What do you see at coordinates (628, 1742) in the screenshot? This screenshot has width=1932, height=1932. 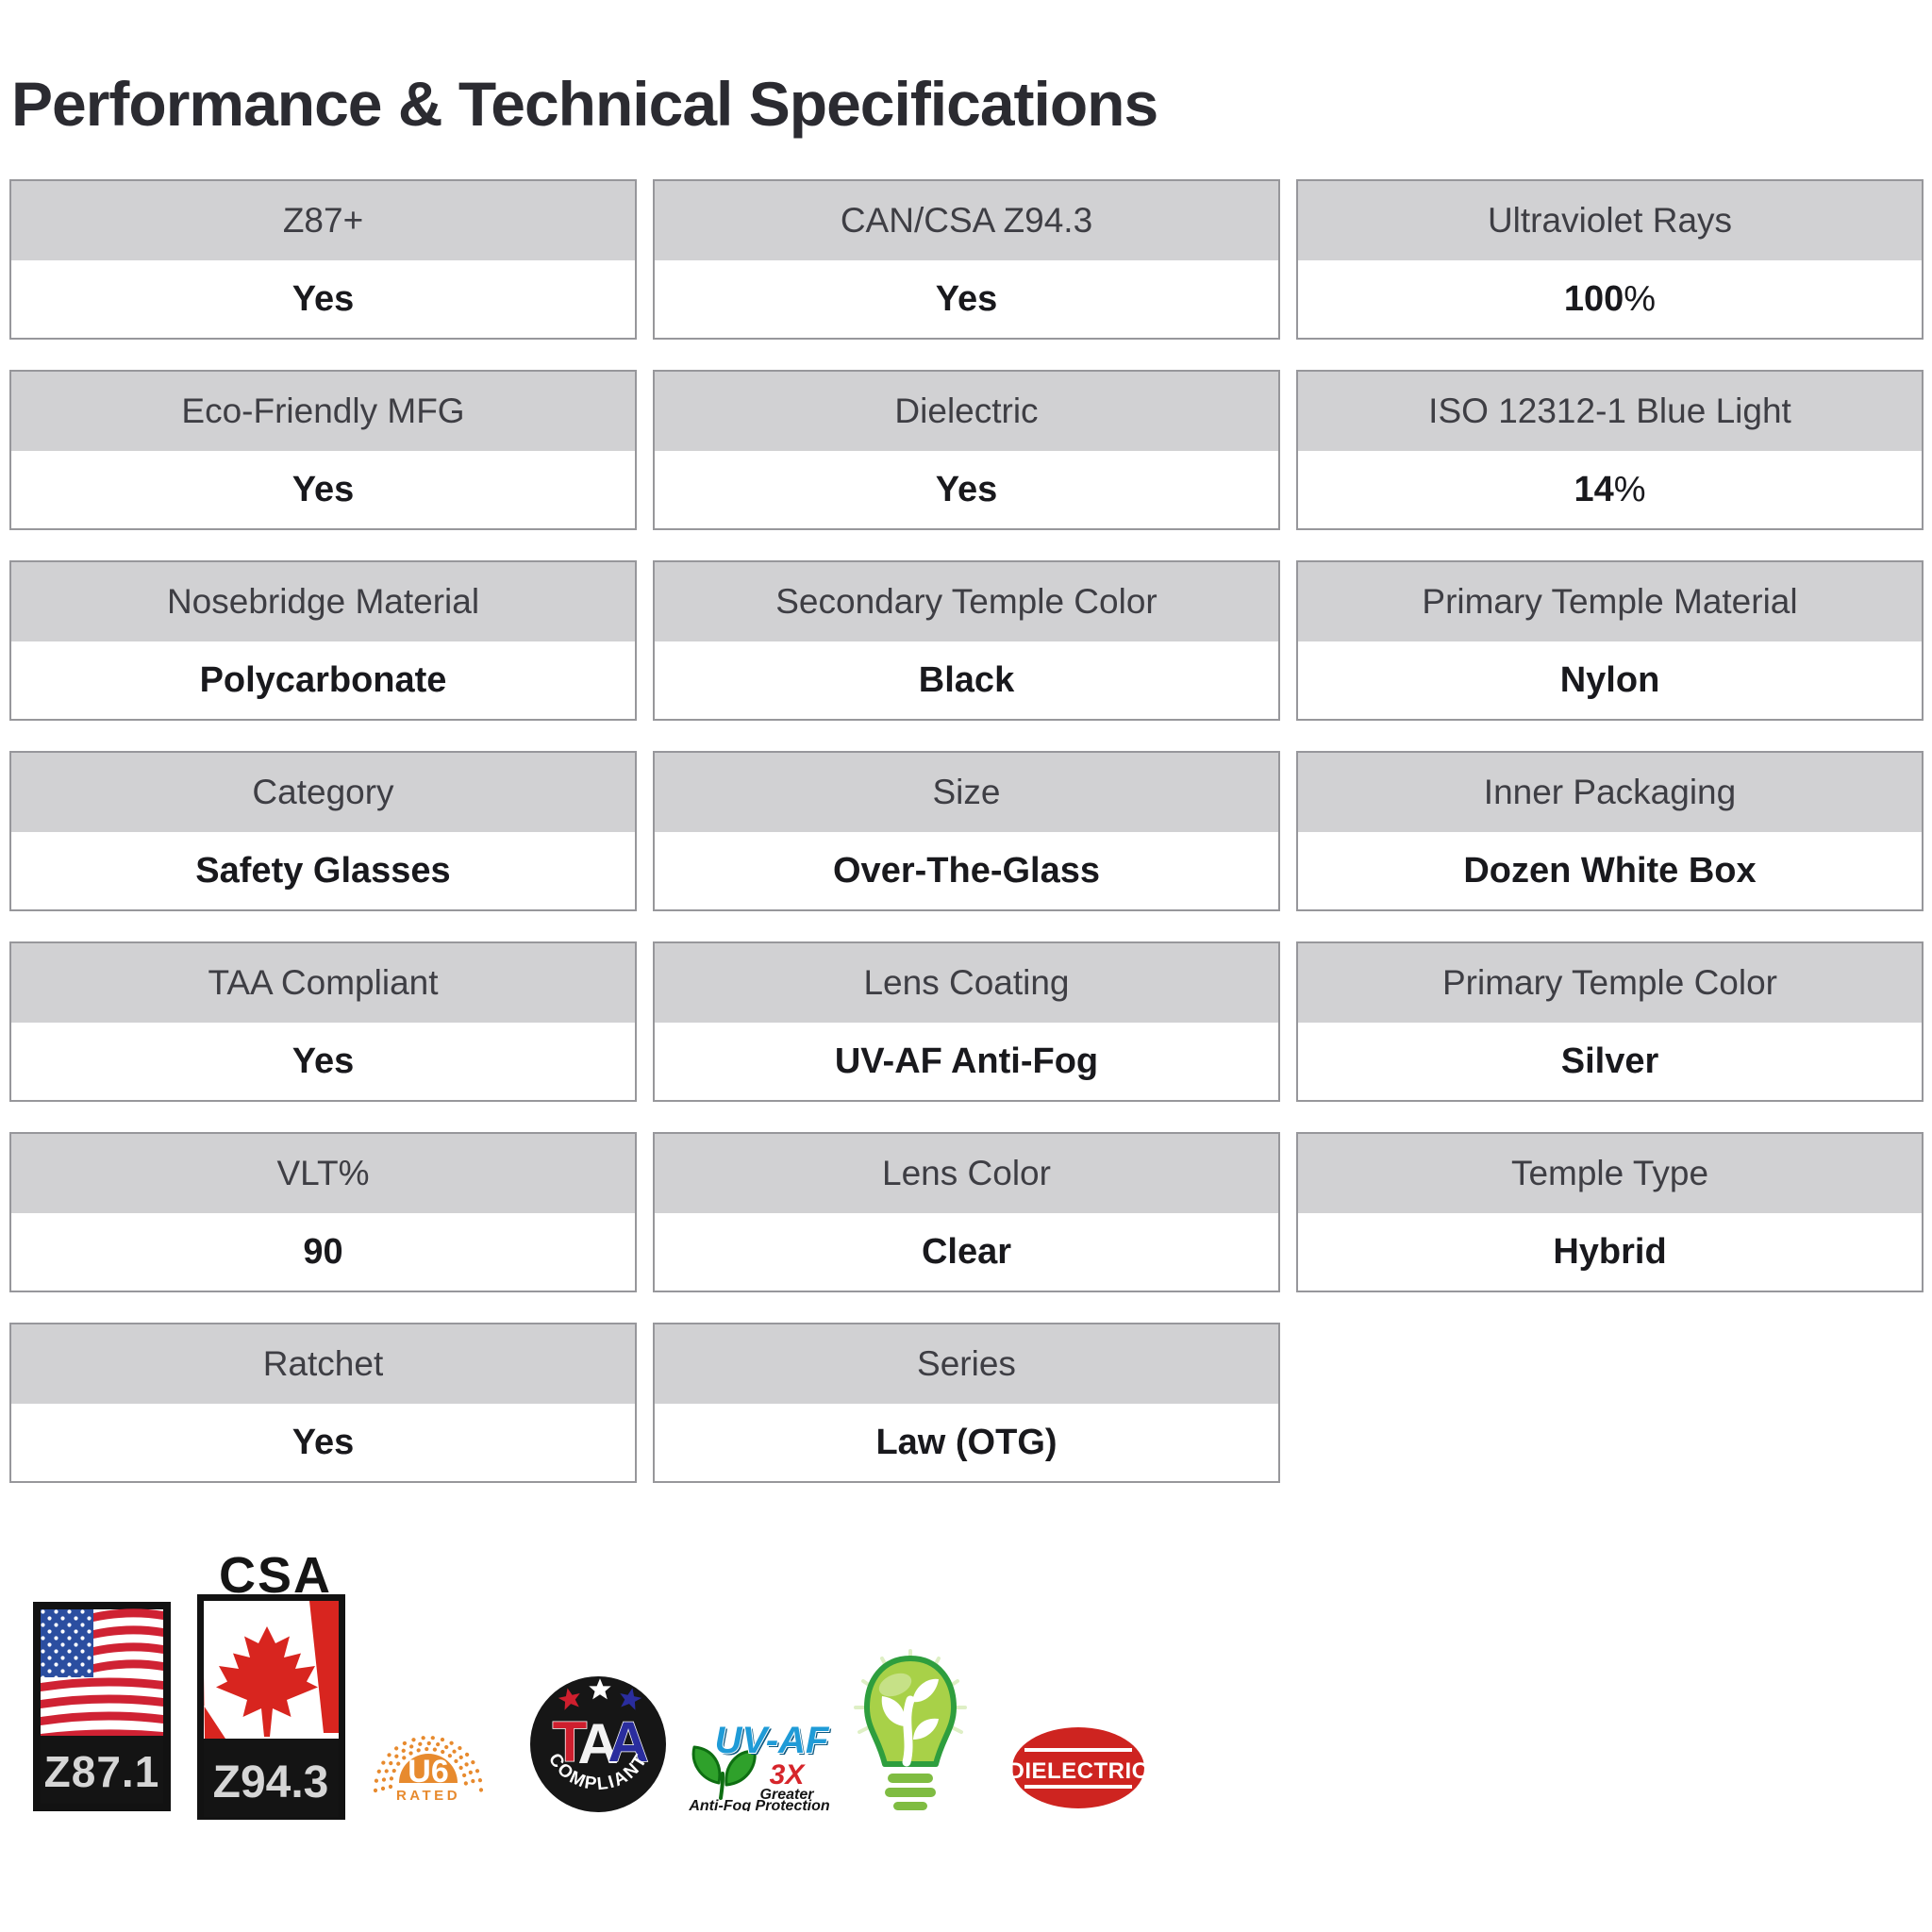 I see `taa-letter-a2: A` at bounding box center [628, 1742].